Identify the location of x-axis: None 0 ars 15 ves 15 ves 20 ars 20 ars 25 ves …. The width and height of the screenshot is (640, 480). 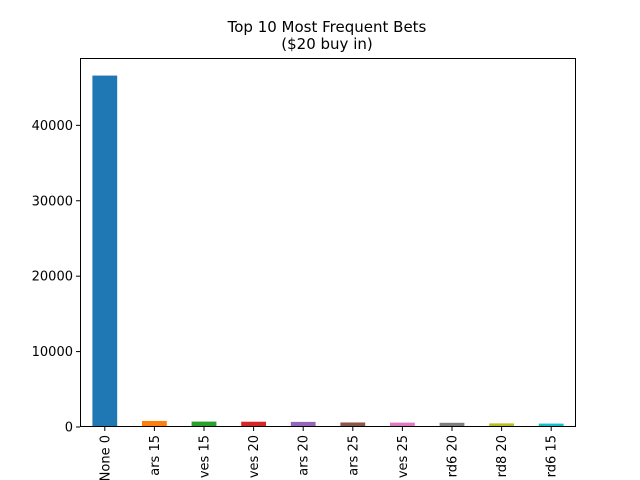
(329, 453).